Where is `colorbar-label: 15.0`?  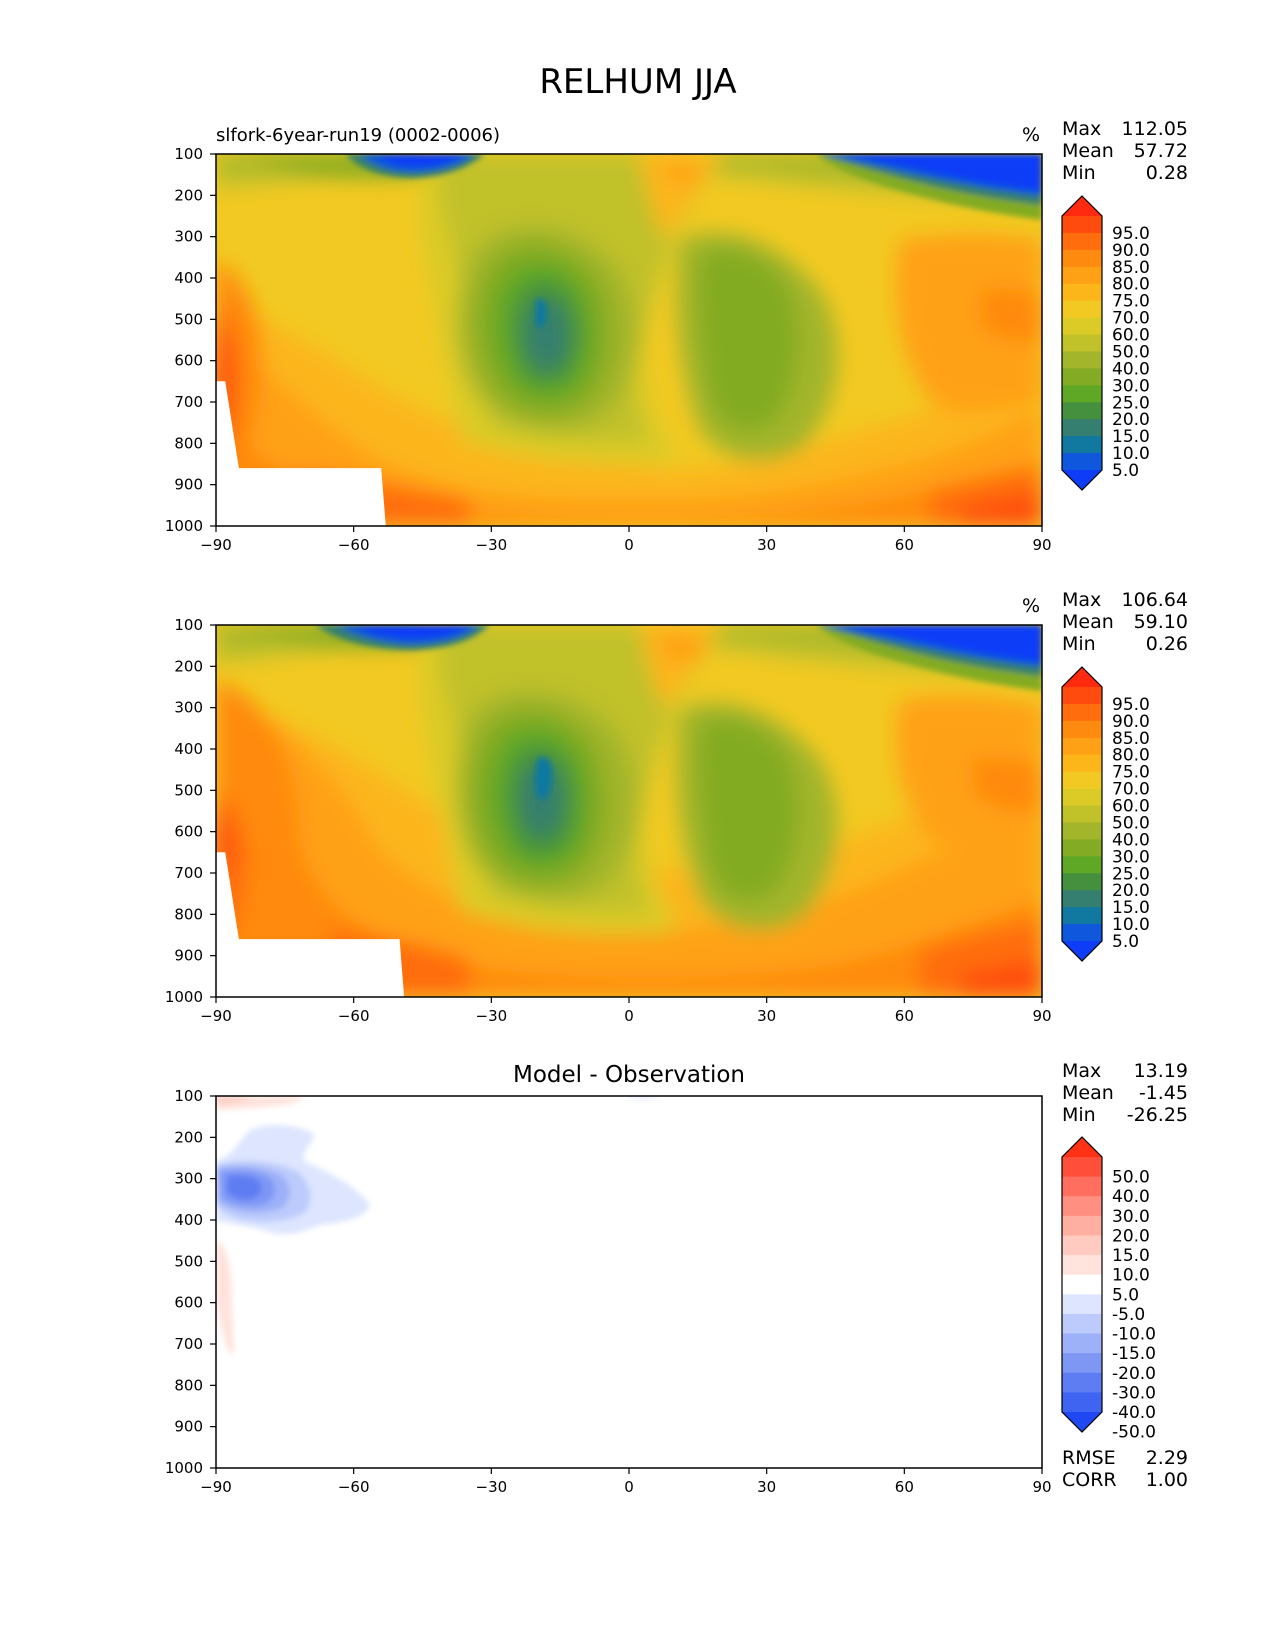 colorbar-label: 15.0 is located at coordinates (1131, 908).